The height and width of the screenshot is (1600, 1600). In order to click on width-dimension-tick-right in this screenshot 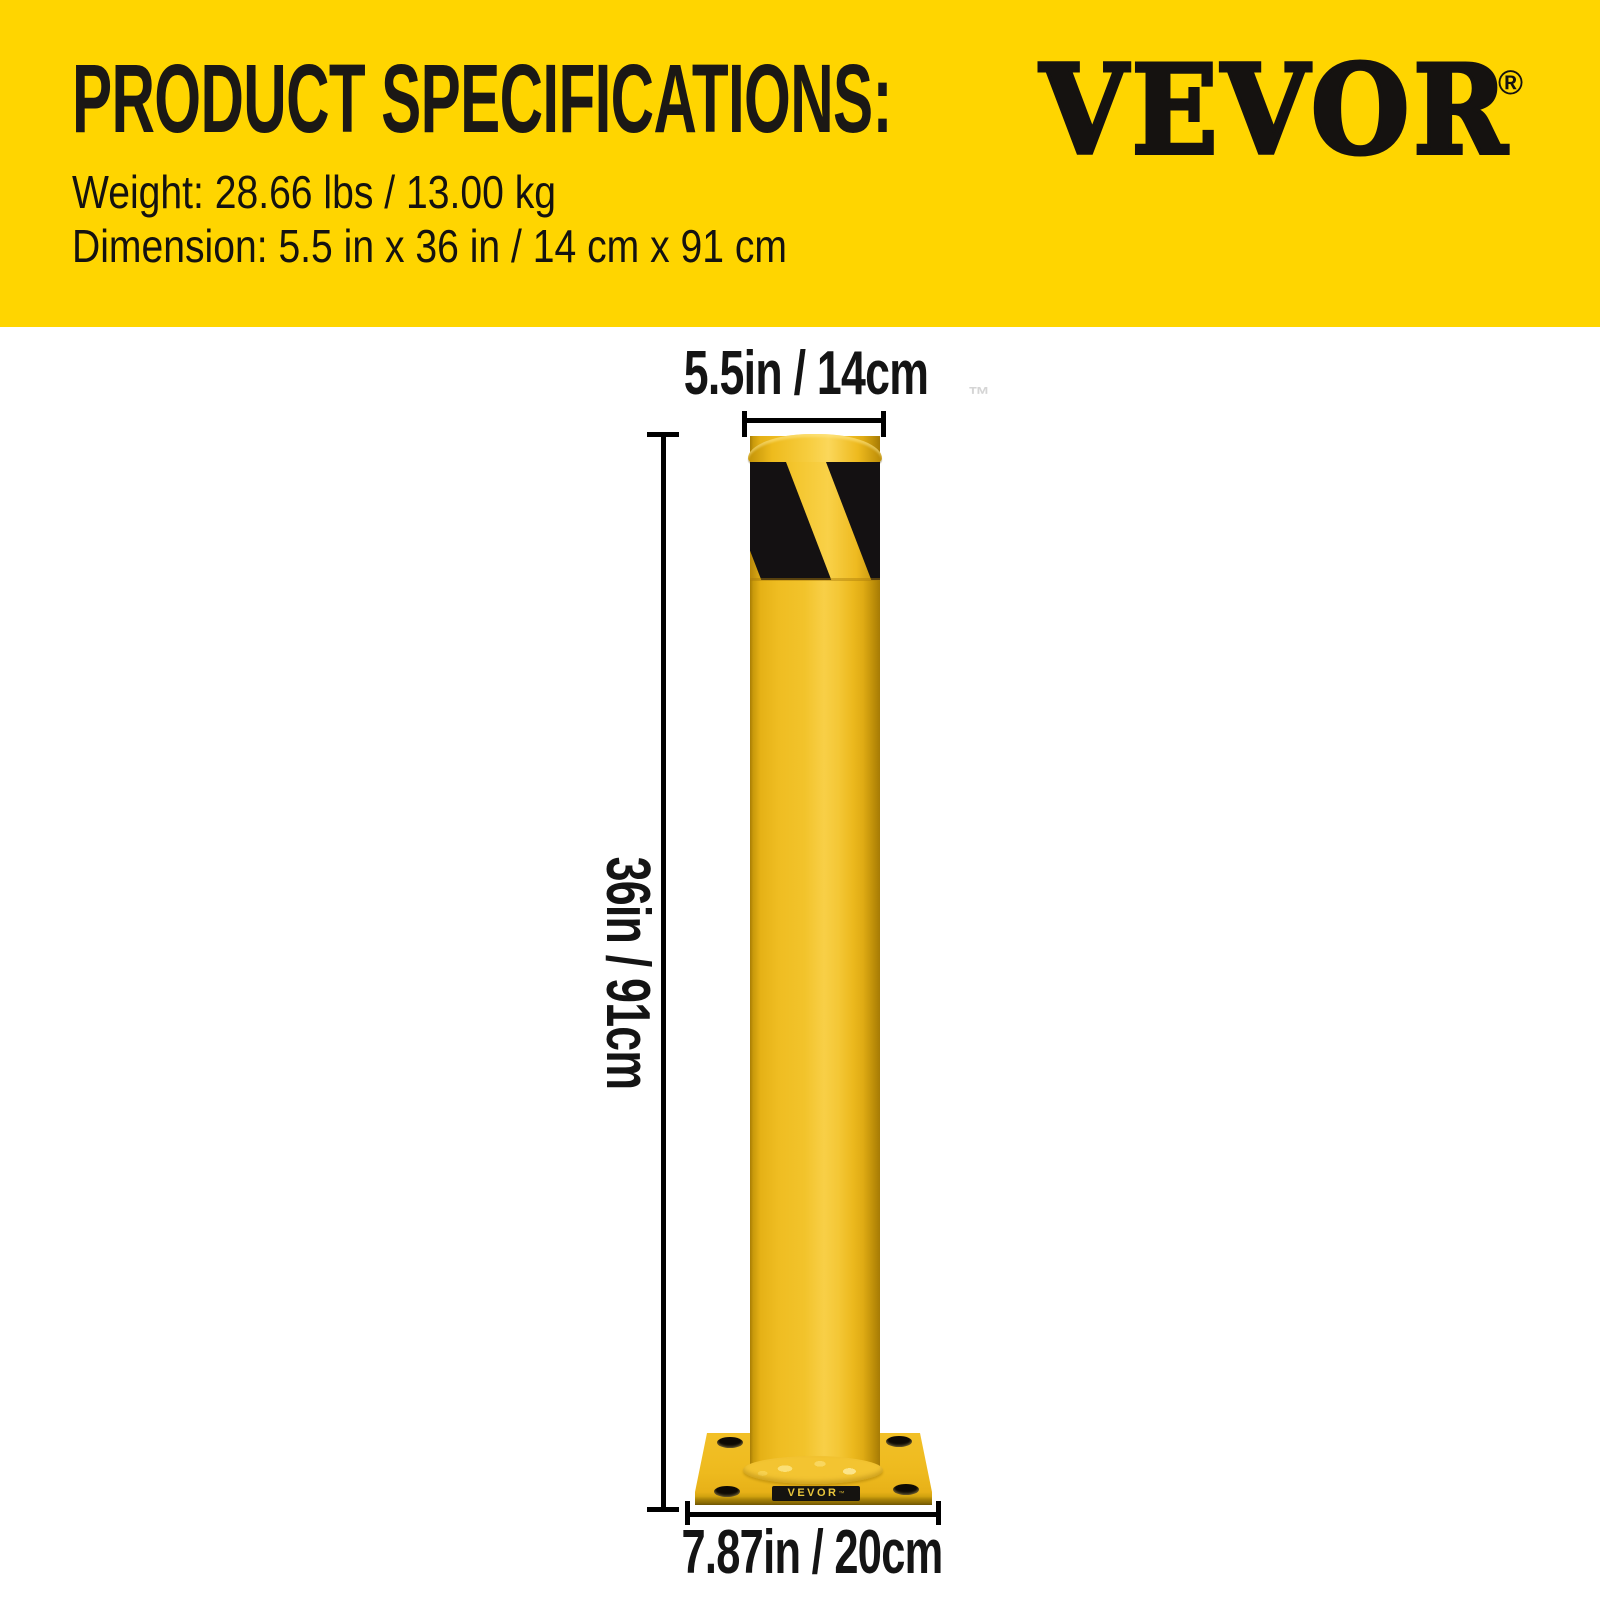, I will do `click(883, 424)`.